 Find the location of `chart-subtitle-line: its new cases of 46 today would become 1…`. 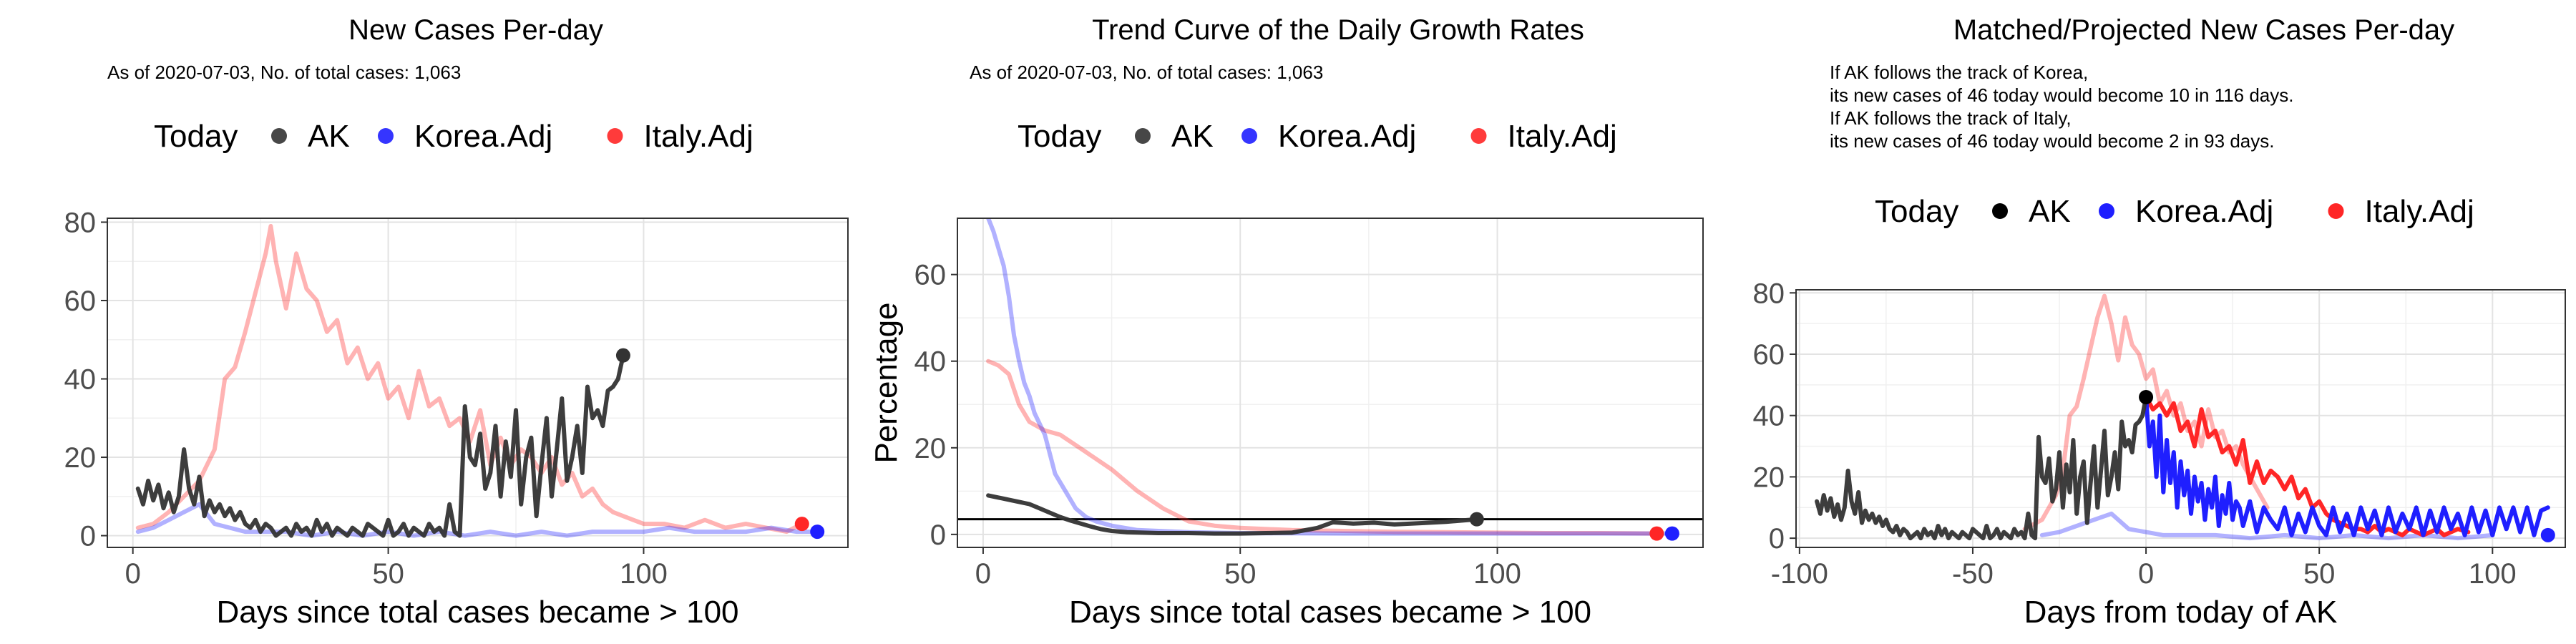

chart-subtitle-line: its new cases of 46 today would become 1… is located at coordinates (2061, 95).